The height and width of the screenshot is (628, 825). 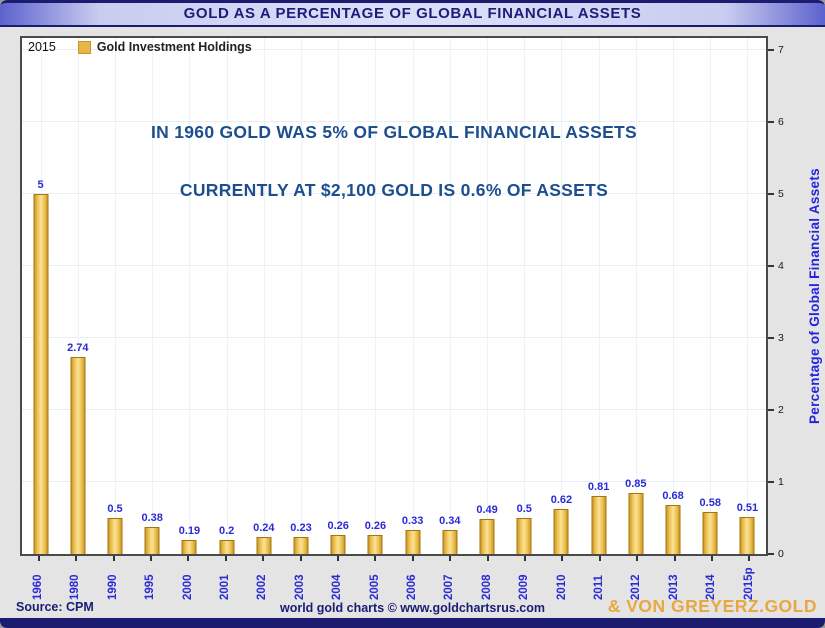 What do you see at coordinates (781, 194) in the screenshot?
I see `y-tick-label-5: 5` at bounding box center [781, 194].